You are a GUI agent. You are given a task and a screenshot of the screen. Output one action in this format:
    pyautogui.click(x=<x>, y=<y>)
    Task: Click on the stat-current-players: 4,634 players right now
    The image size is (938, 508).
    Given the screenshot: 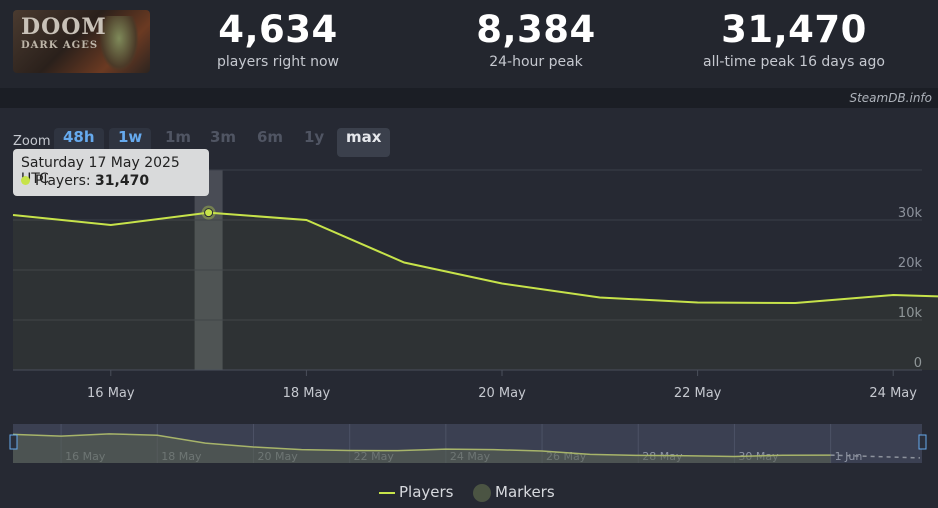 What is the action you would take?
    pyautogui.click(x=278, y=40)
    